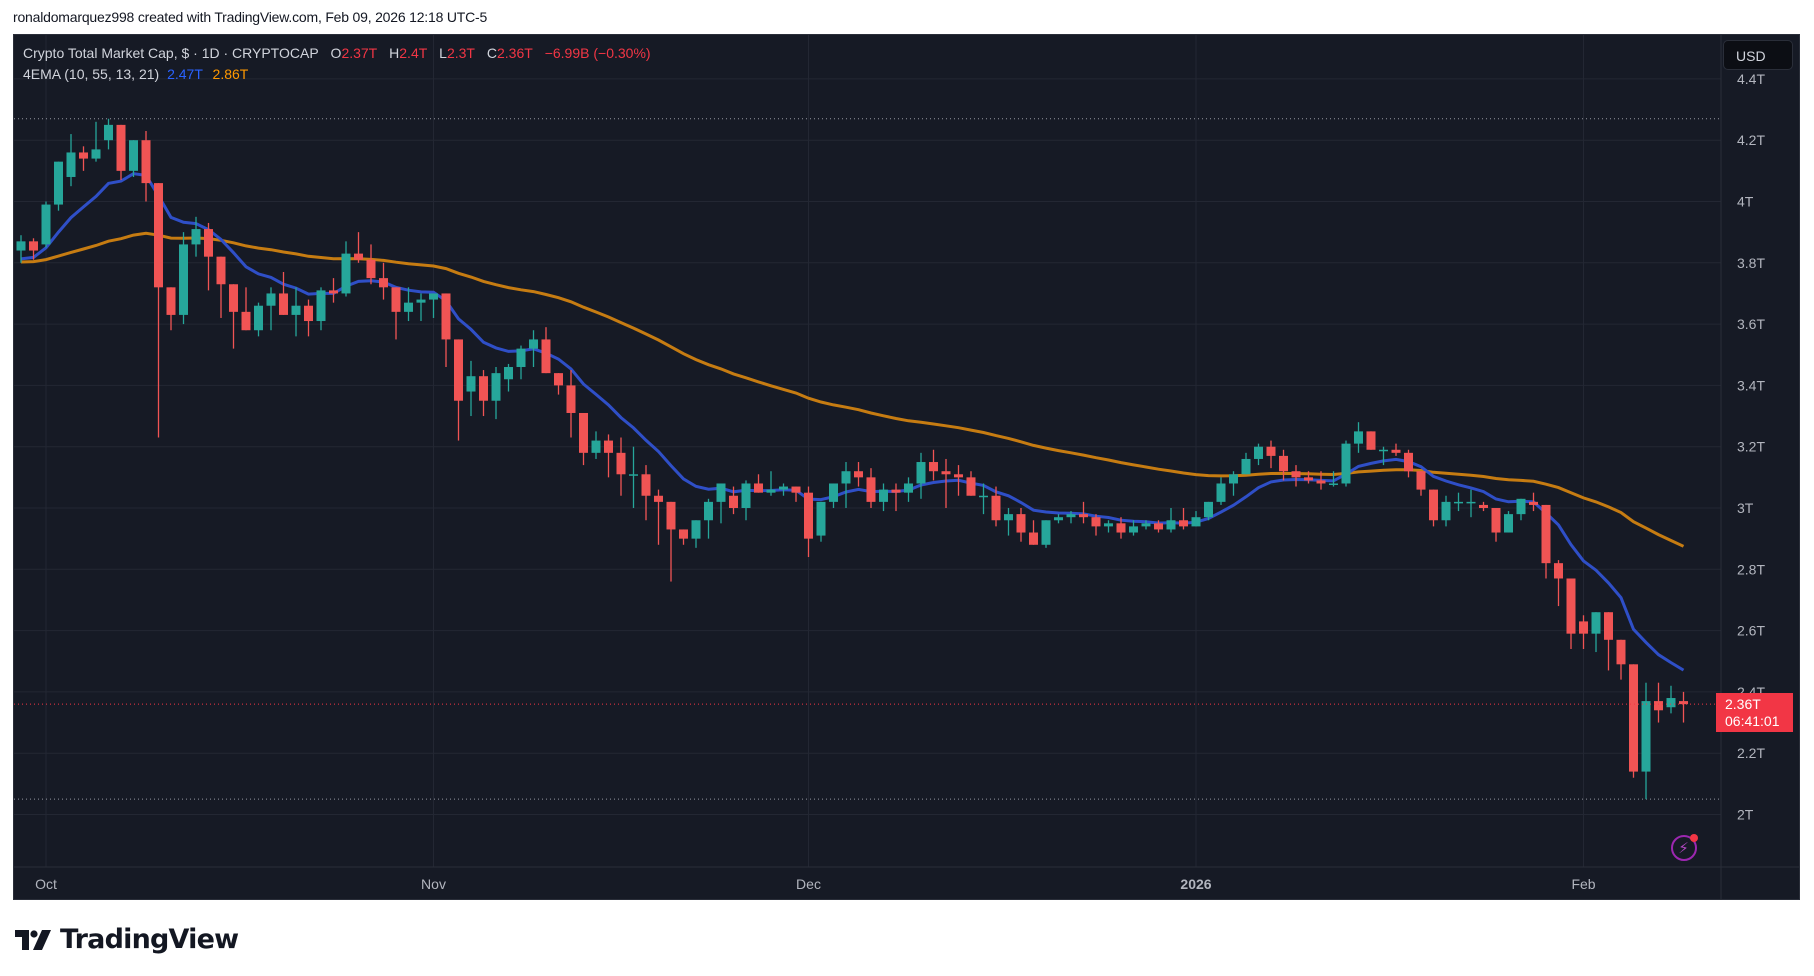 This screenshot has height=976, width=1814. What do you see at coordinates (91, 74) in the screenshot?
I see `indicator-title: 4EMA (10, 55, 13, 21)` at bounding box center [91, 74].